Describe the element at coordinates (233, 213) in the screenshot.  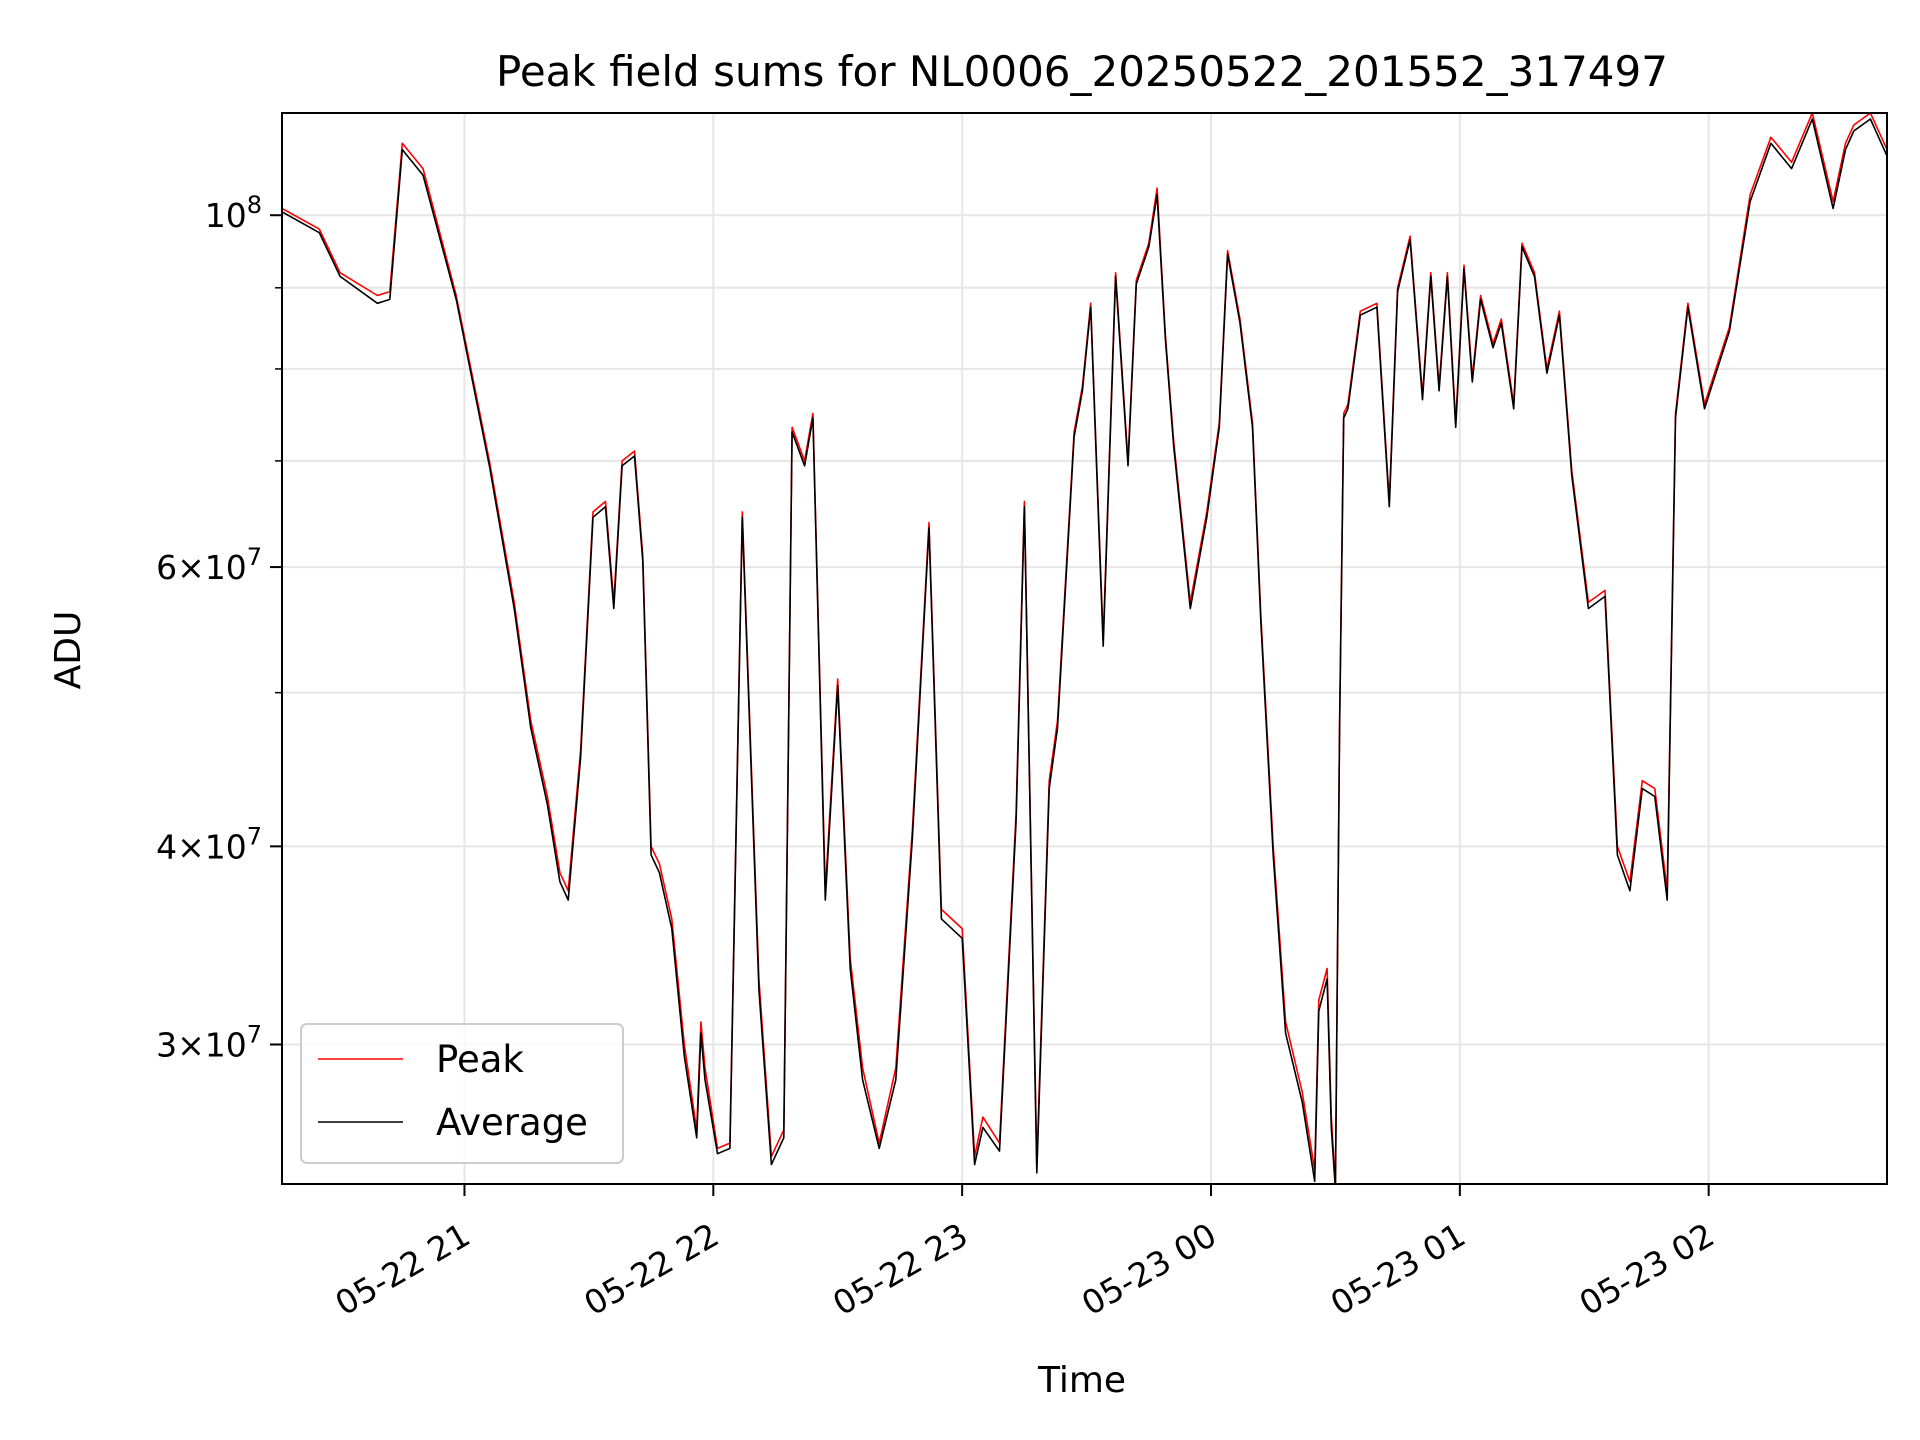
I see `y-tick-label: 108` at that location.